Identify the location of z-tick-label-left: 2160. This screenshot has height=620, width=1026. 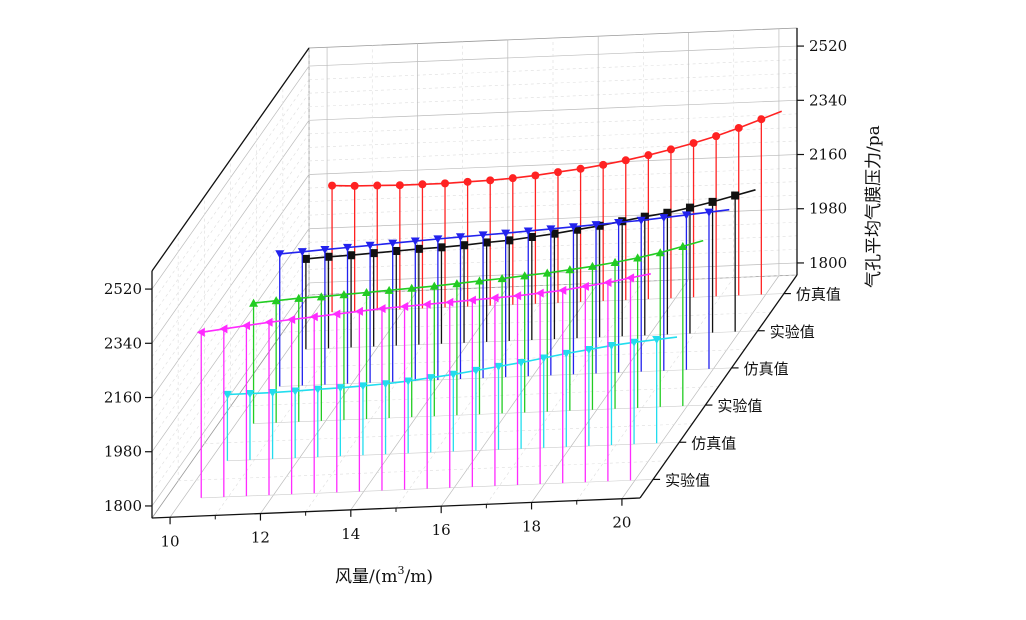
(123, 398).